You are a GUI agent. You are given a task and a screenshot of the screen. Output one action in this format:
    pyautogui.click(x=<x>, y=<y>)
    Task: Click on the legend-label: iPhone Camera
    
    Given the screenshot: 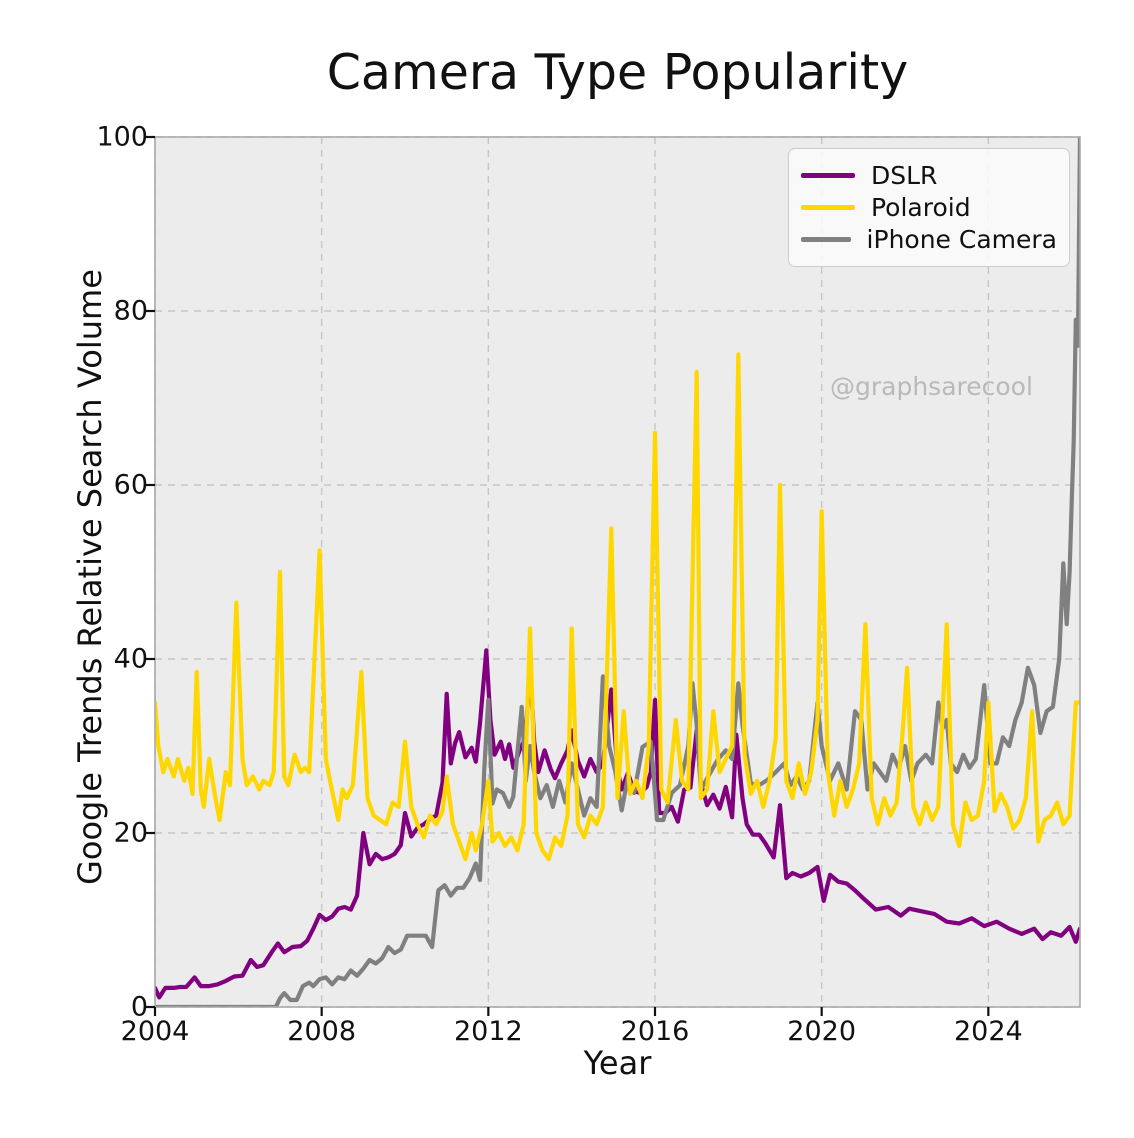 What is the action you would take?
    pyautogui.click(x=961, y=240)
    